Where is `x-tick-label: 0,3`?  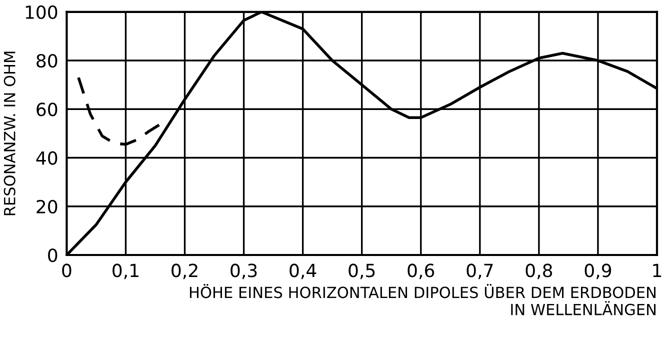 x-tick-label: 0,3 is located at coordinates (243, 272).